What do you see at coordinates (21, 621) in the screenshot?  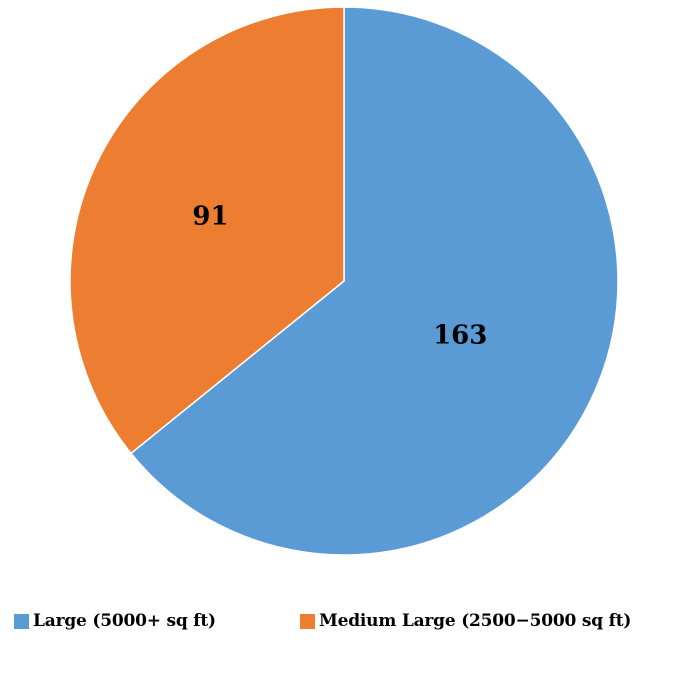 I see `legend-swatch-large` at bounding box center [21, 621].